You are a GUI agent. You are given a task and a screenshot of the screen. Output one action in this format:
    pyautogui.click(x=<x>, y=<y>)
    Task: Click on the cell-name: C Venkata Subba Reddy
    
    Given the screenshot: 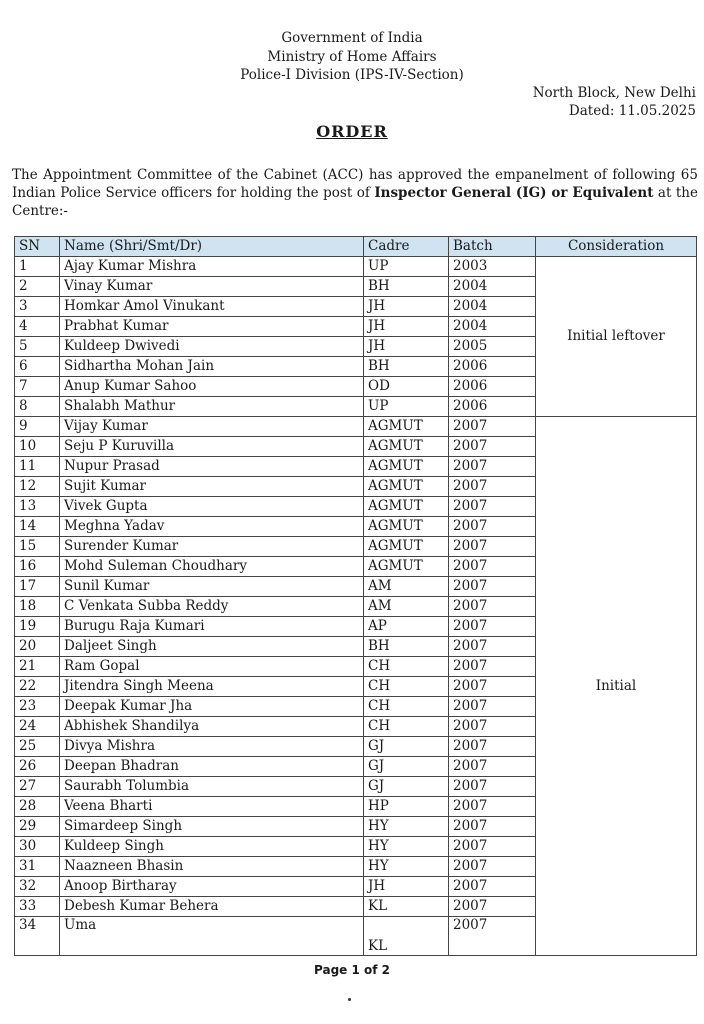 What is the action you would take?
    pyautogui.click(x=211, y=606)
    